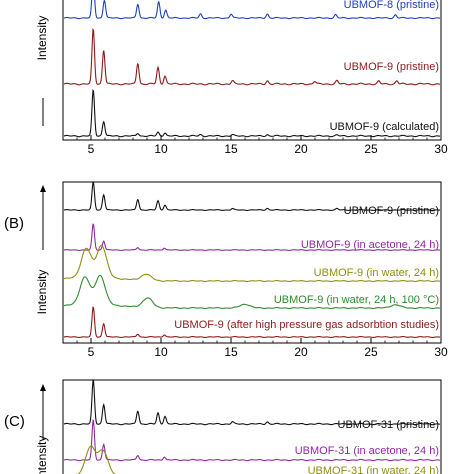  Describe the element at coordinates (373, 469) in the screenshot. I see `series-label: UBMOF-31 (in water, 24 h)` at that location.